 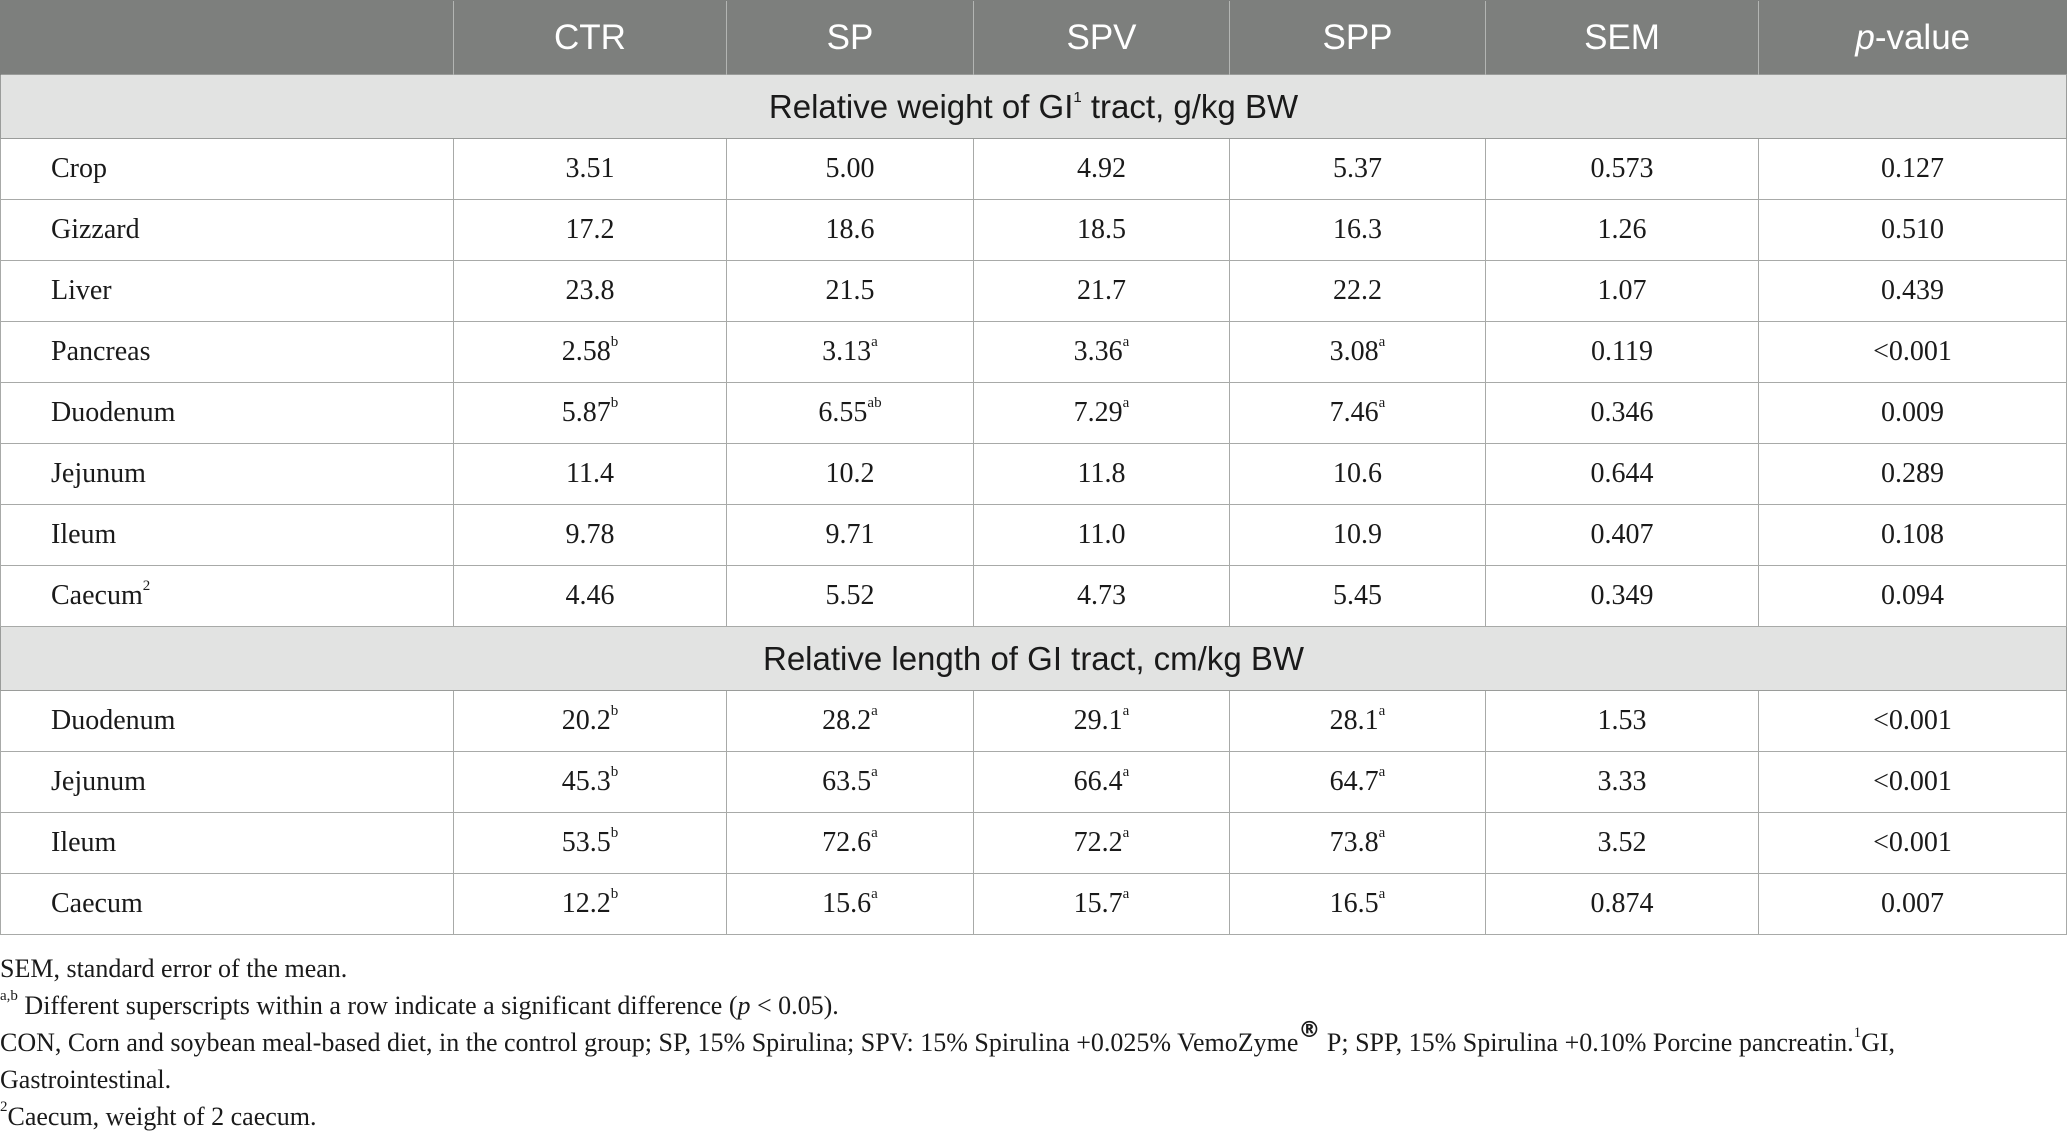 I want to click on cell-sem: 0.573, so click(x=1622, y=169).